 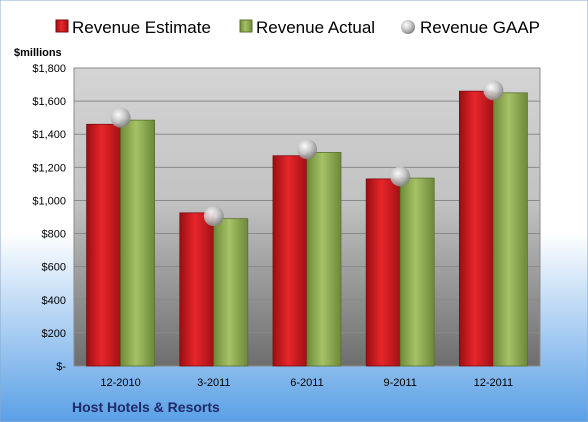 I want to click on y-tick-label: $1,200, so click(x=49, y=168).